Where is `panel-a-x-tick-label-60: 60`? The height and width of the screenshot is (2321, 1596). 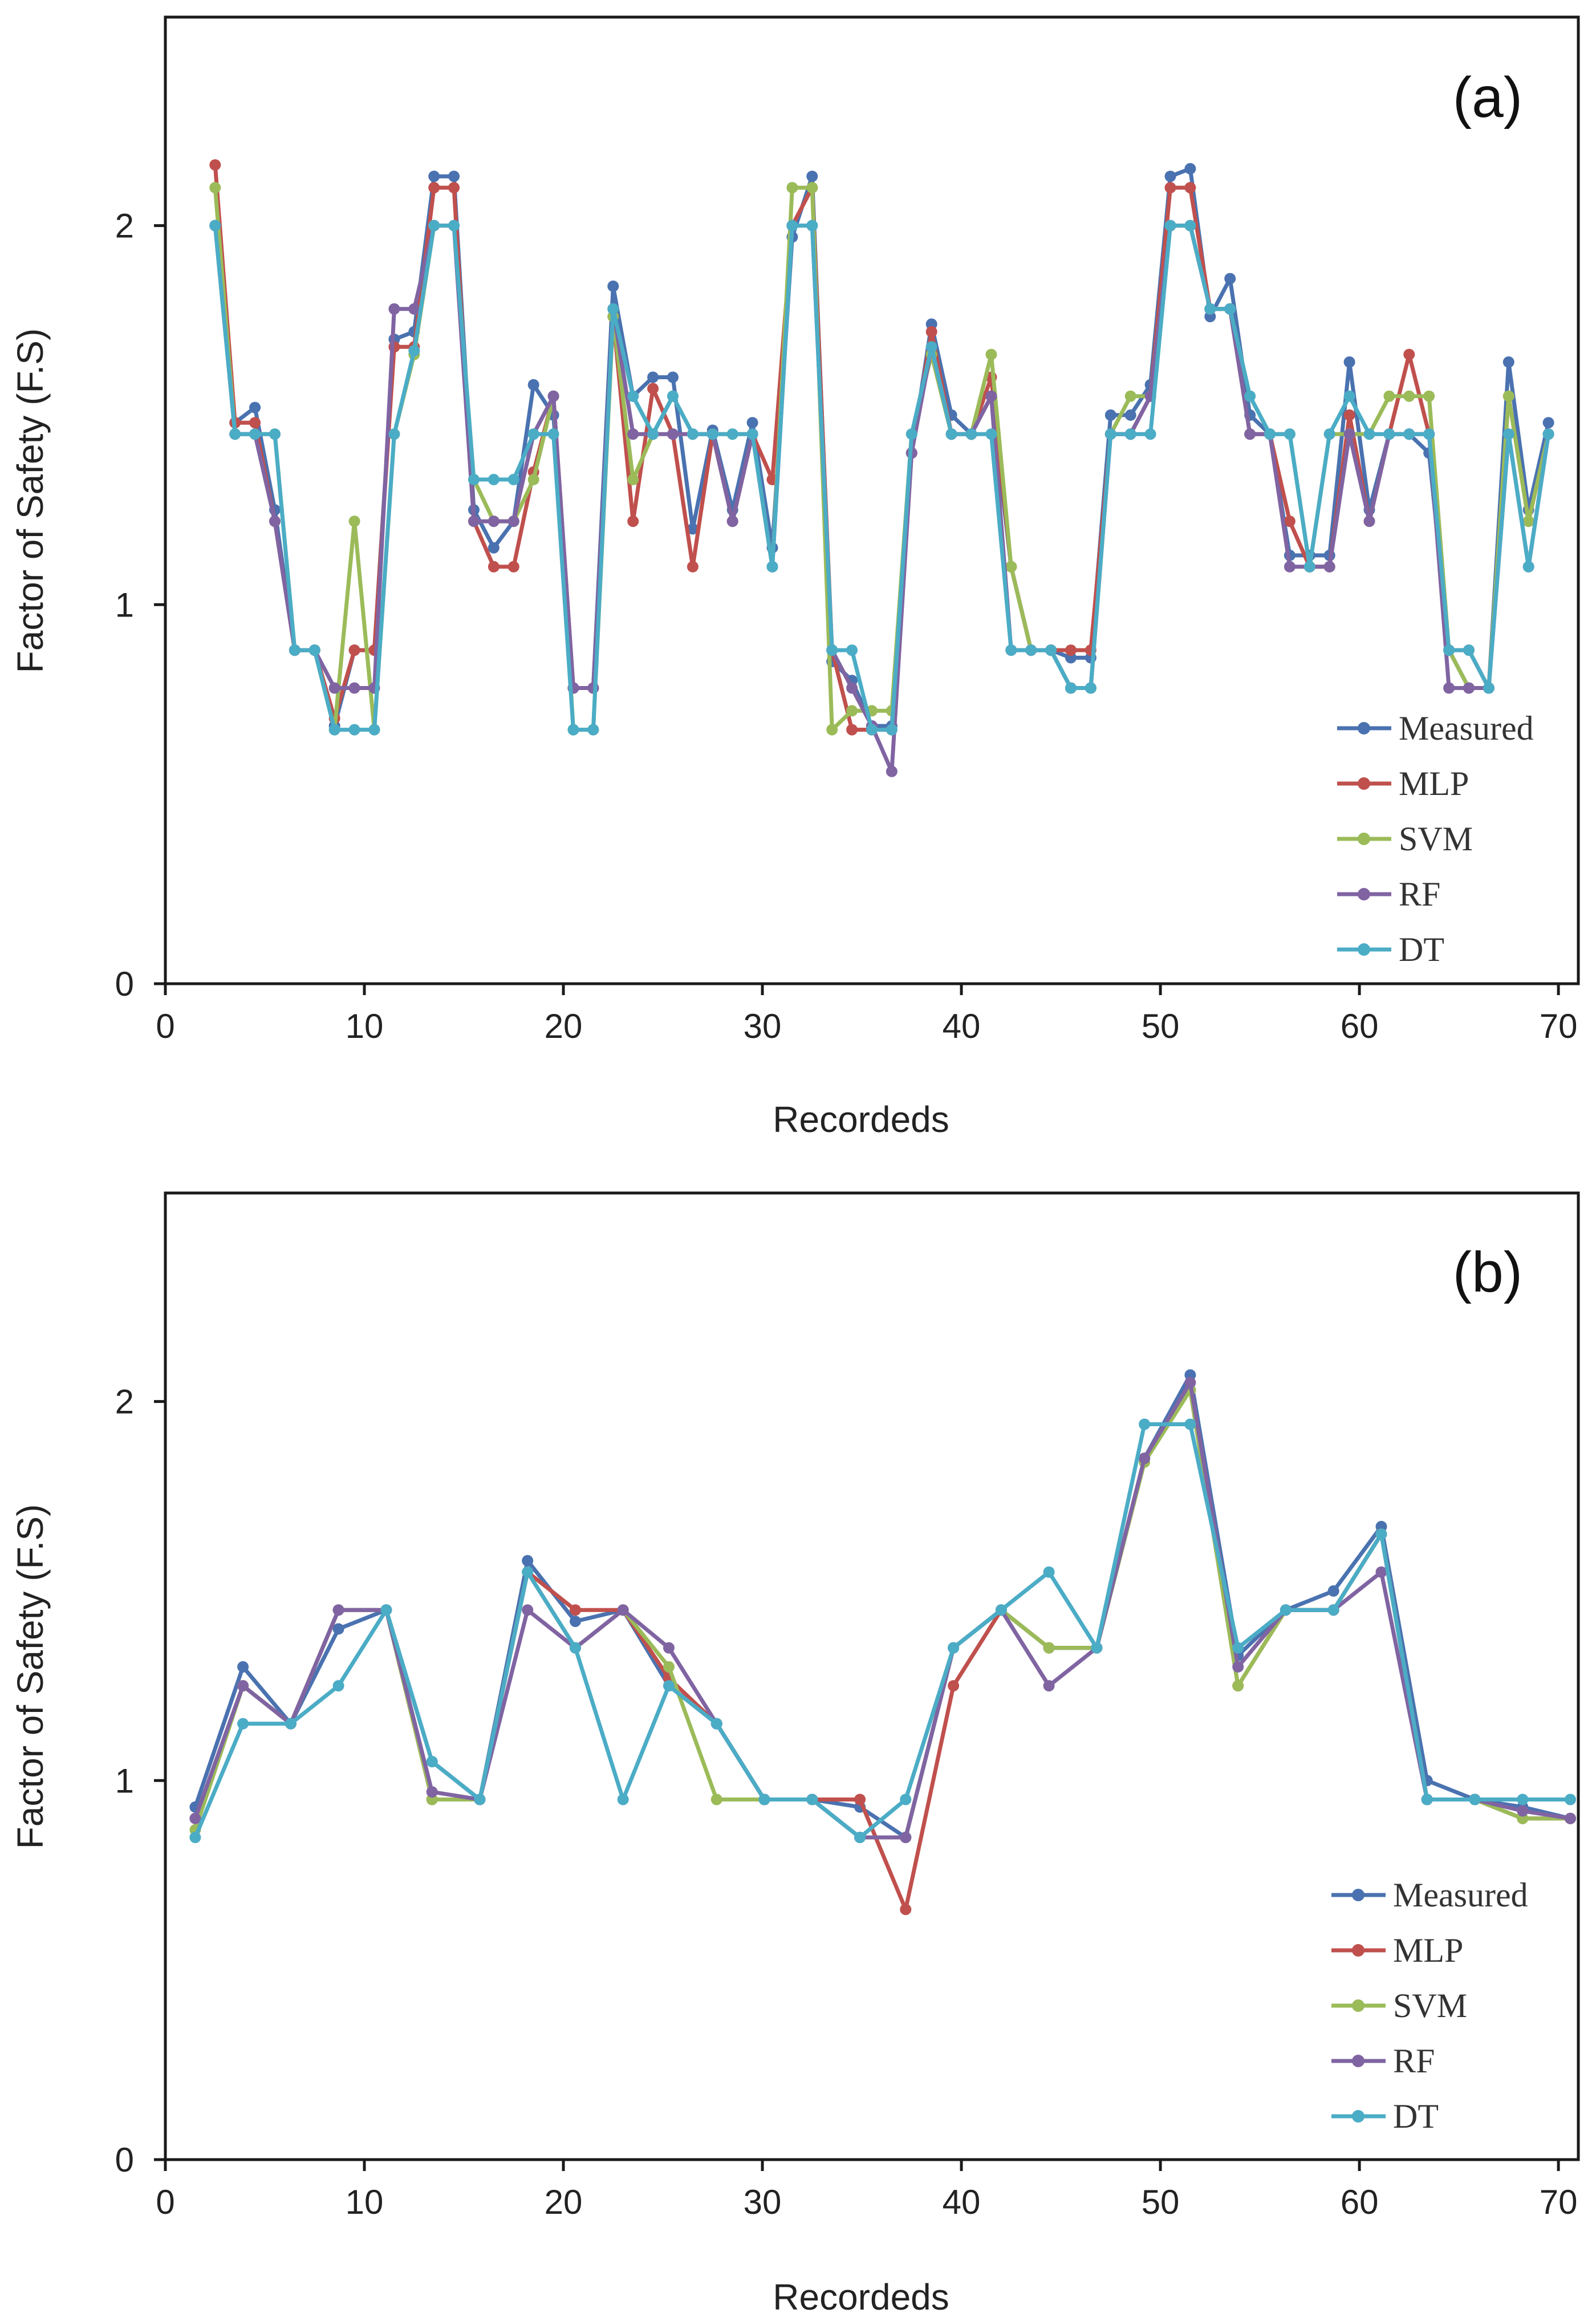 panel-a-x-tick-label-60: 60 is located at coordinates (1360, 1026).